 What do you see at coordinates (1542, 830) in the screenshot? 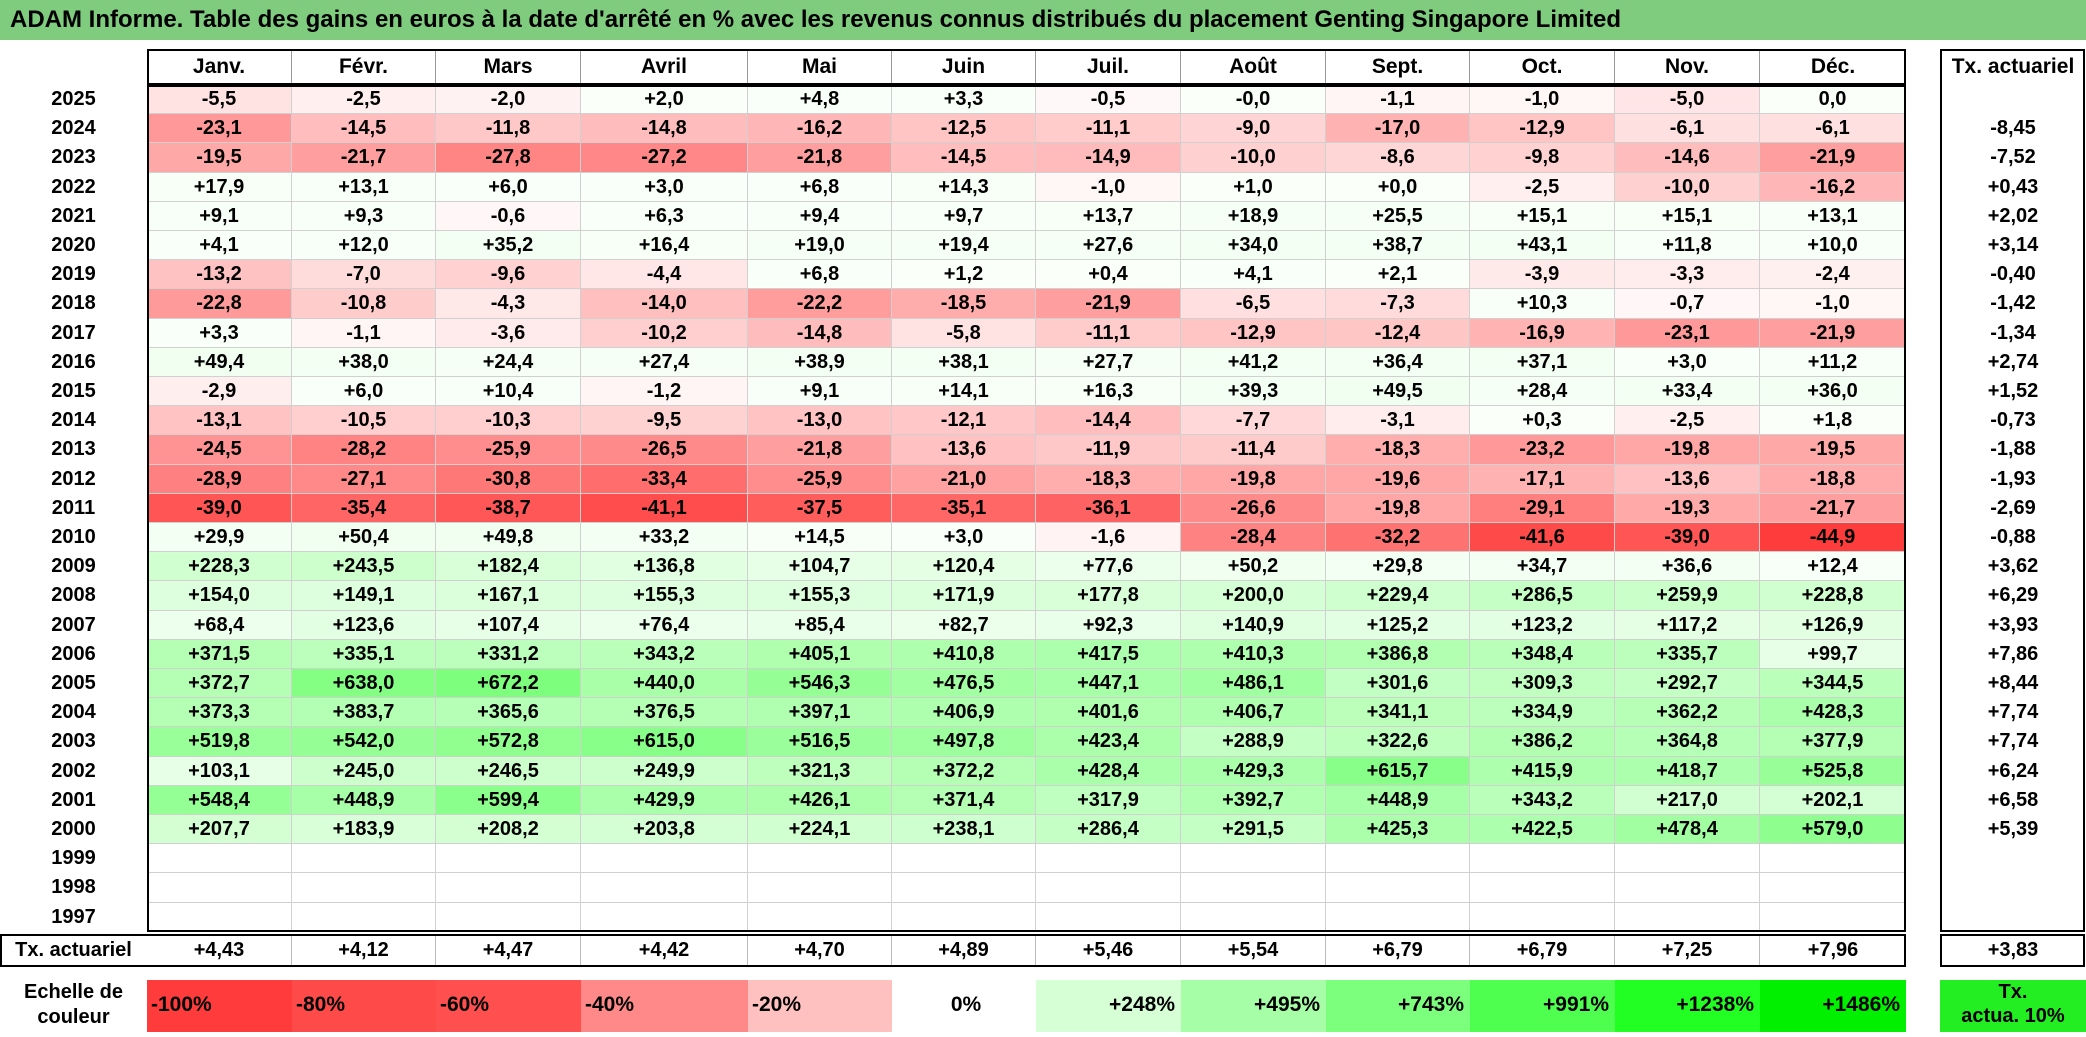
I see `table-cell: +422,5` at bounding box center [1542, 830].